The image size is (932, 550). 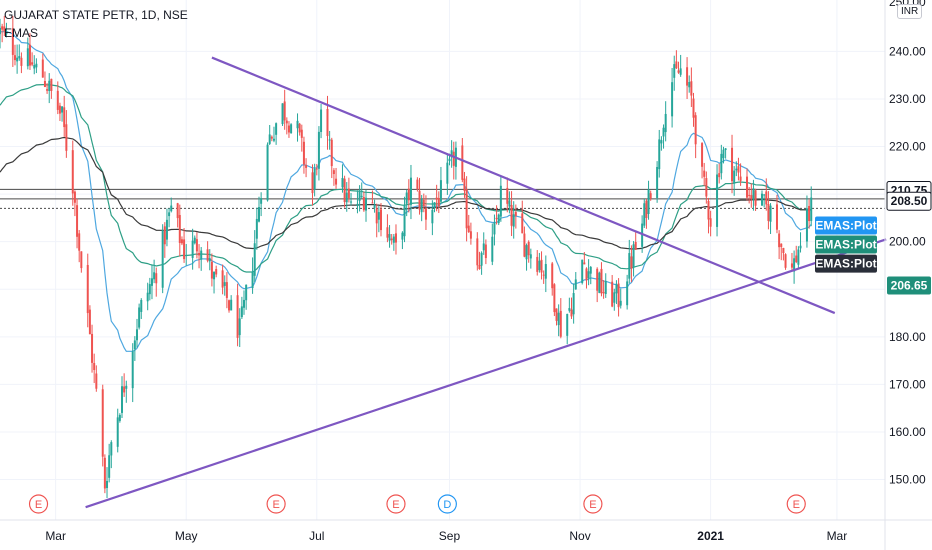 I want to click on currency-badge: INR, so click(x=910, y=11).